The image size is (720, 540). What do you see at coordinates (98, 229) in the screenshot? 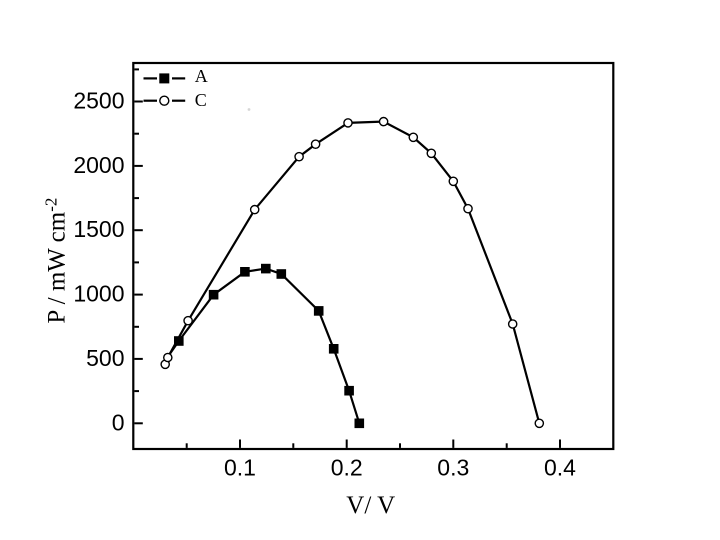
I see `svg-text: 1500` at bounding box center [98, 229].